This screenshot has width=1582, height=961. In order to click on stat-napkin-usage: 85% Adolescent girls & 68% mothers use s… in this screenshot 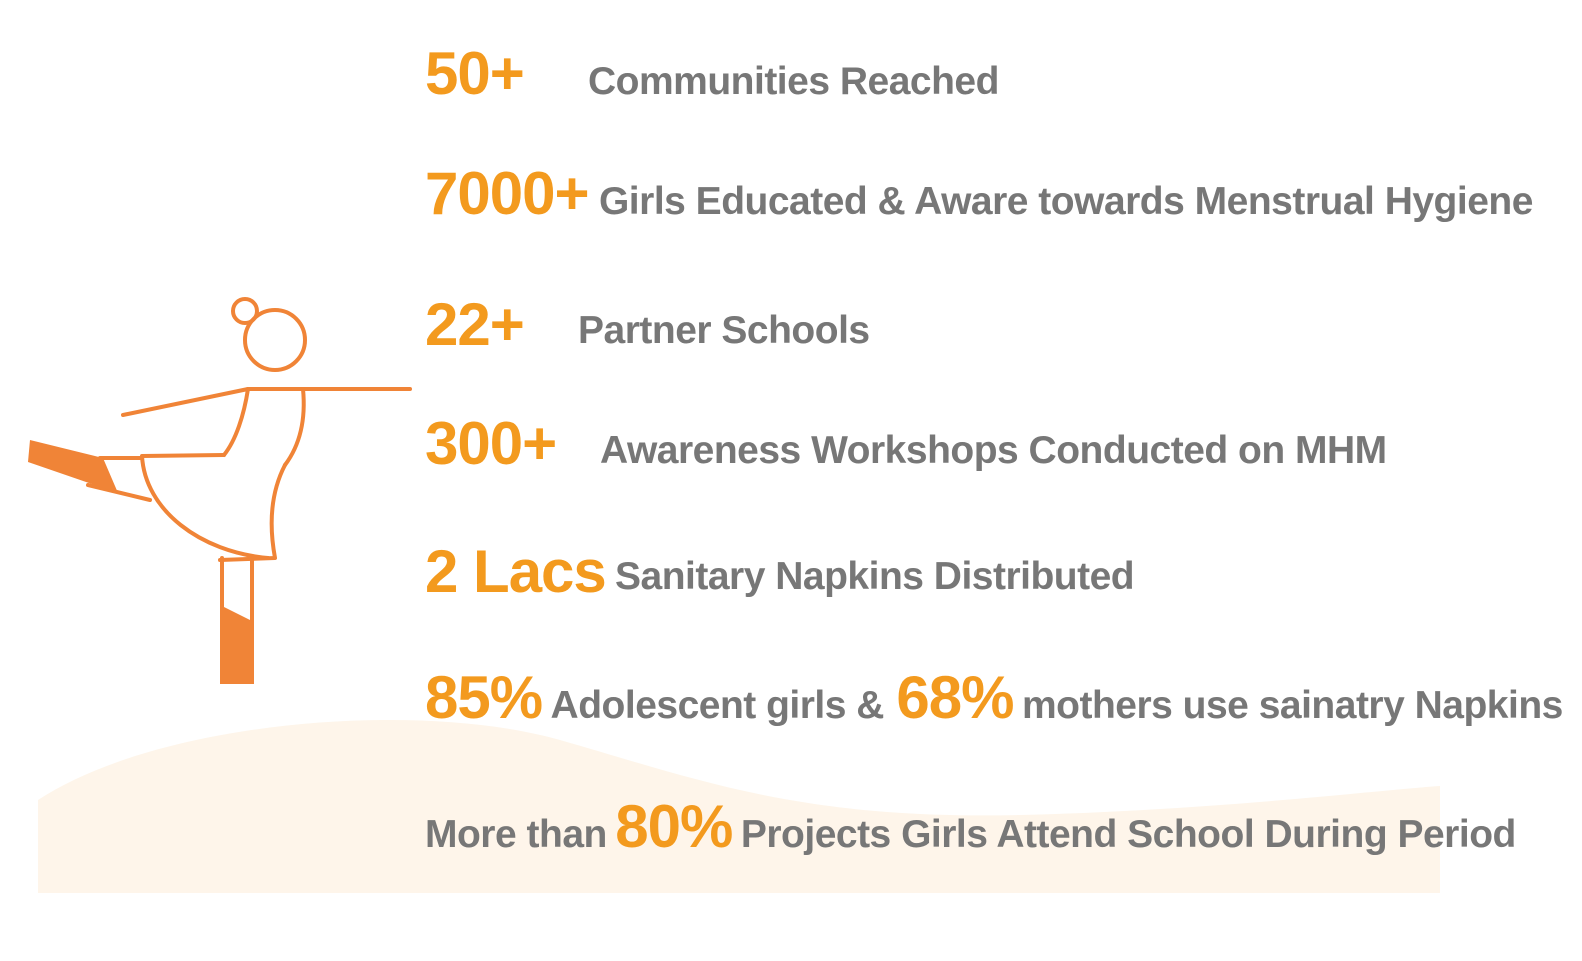, I will do `click(994, 698)`.